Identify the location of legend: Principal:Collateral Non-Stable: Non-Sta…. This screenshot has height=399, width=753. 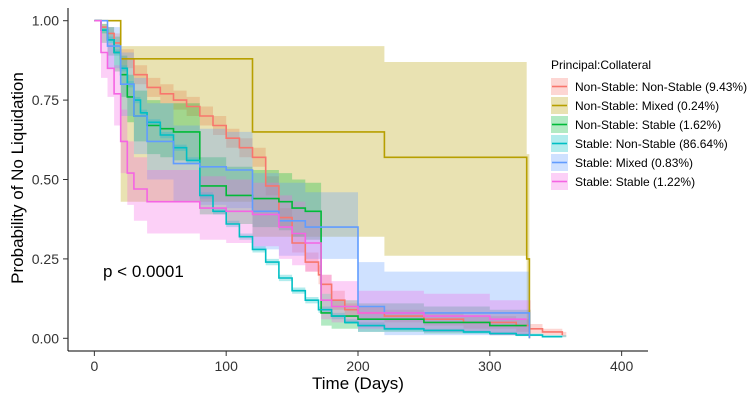
(649, 124).